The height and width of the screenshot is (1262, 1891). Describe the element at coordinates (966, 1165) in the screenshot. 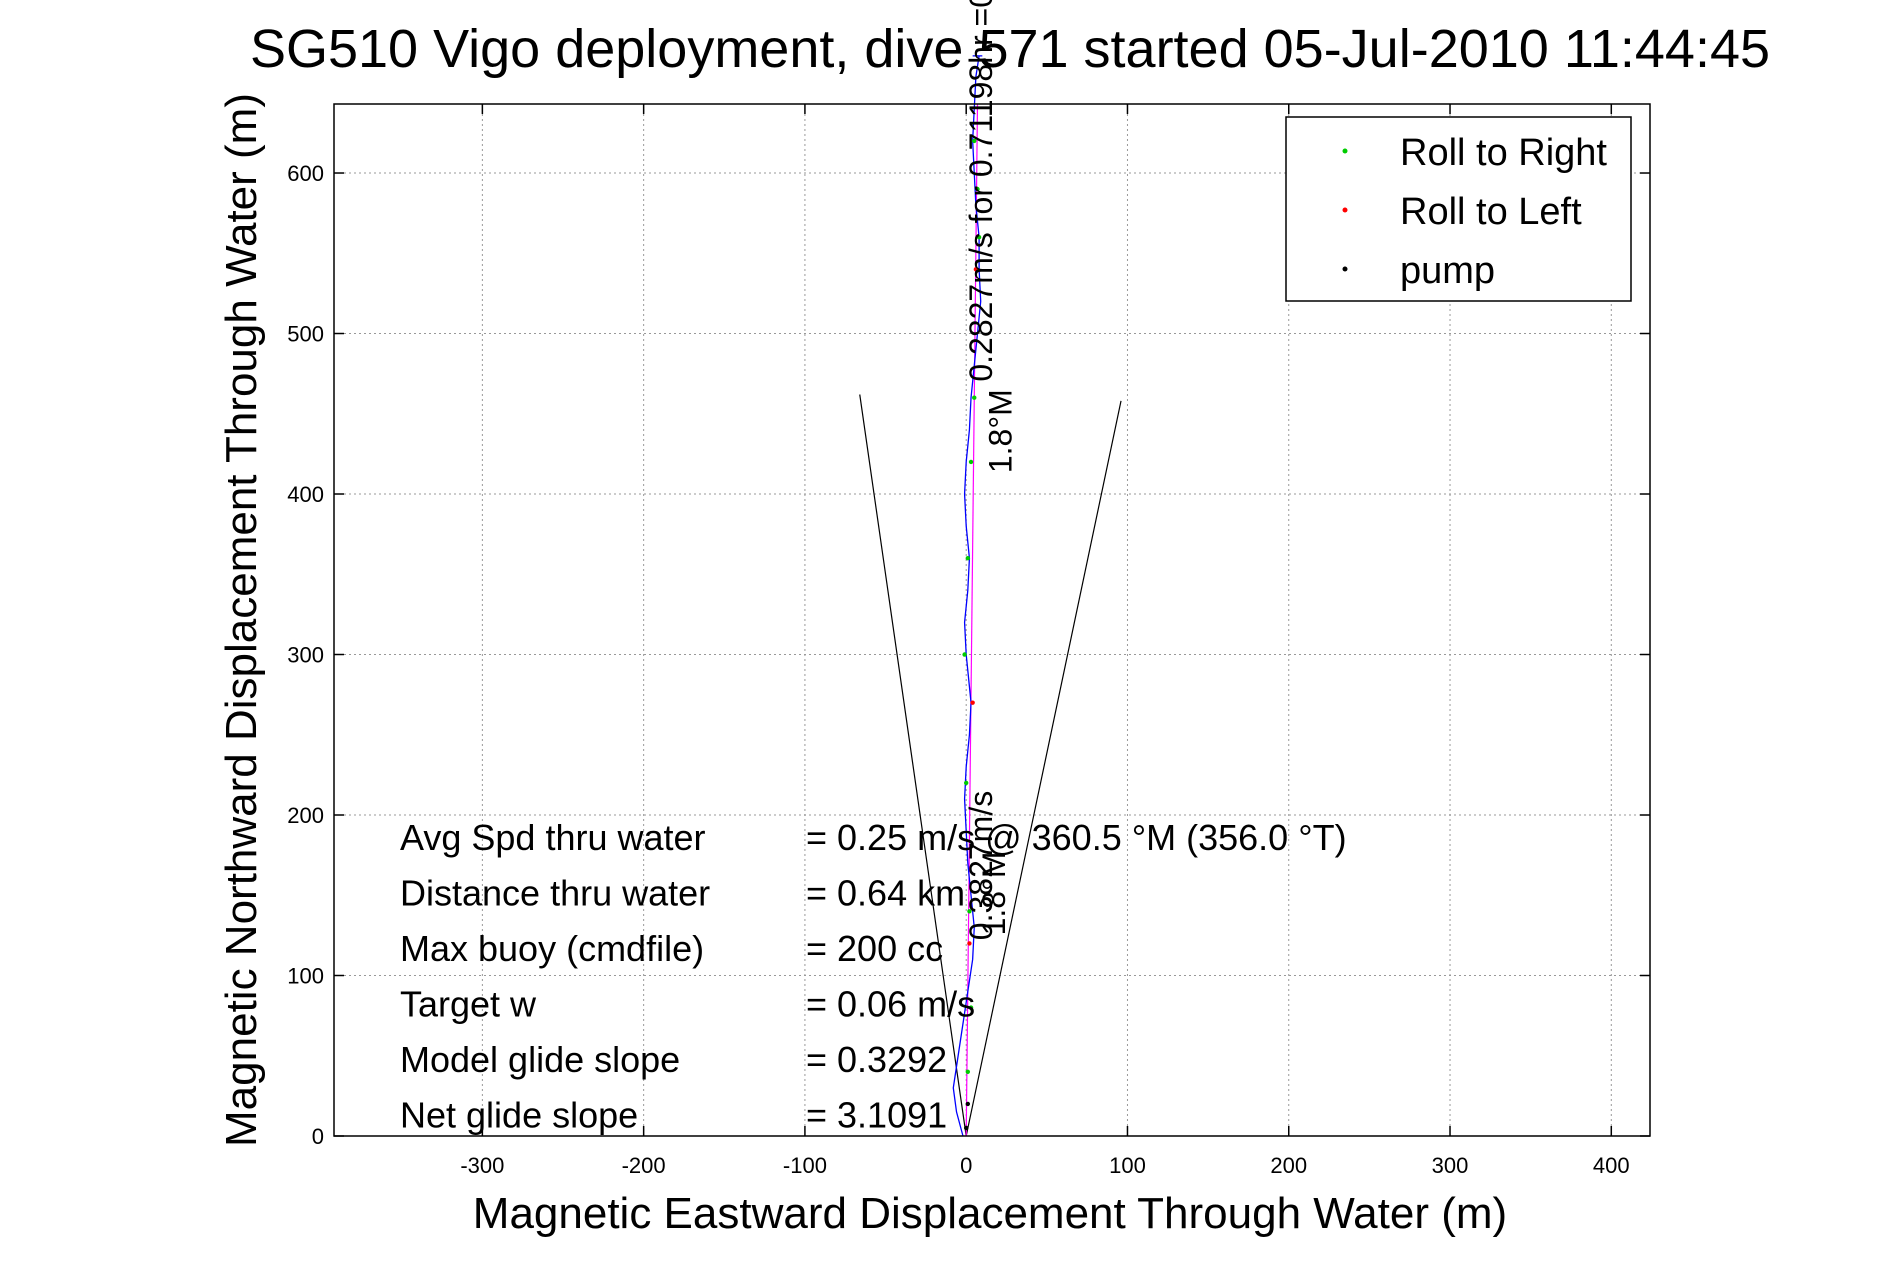

I see `x-tick-label: 0` at that location.